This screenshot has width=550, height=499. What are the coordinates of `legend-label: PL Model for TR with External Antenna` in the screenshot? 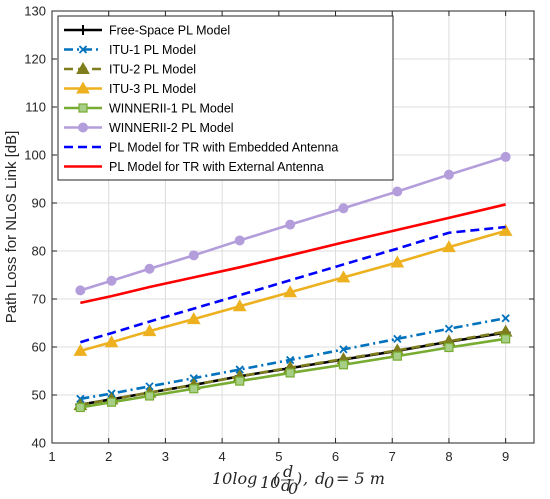 It's located at (216, 167).